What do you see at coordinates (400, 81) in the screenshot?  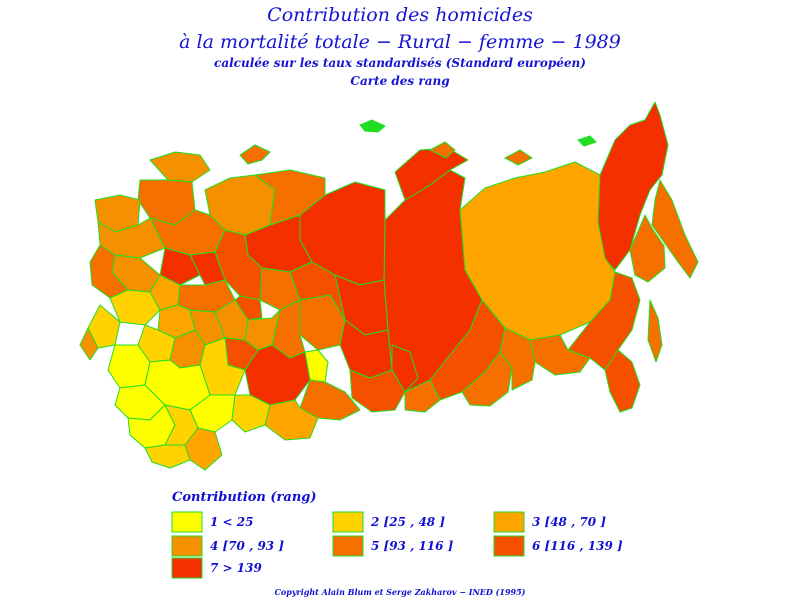 I see `map-type-label: Carte des rang` at bounding box center [400, 81].